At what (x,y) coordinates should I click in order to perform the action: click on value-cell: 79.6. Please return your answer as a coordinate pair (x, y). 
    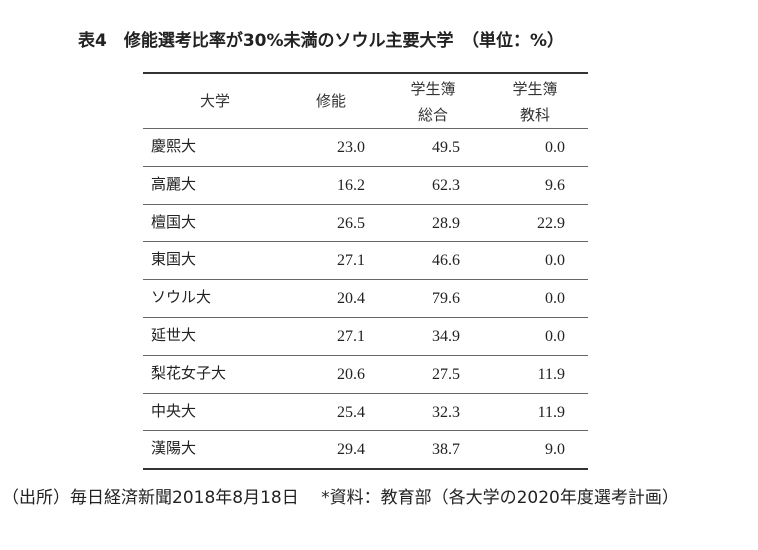
    Looking at the image, I should click on (446, 299).